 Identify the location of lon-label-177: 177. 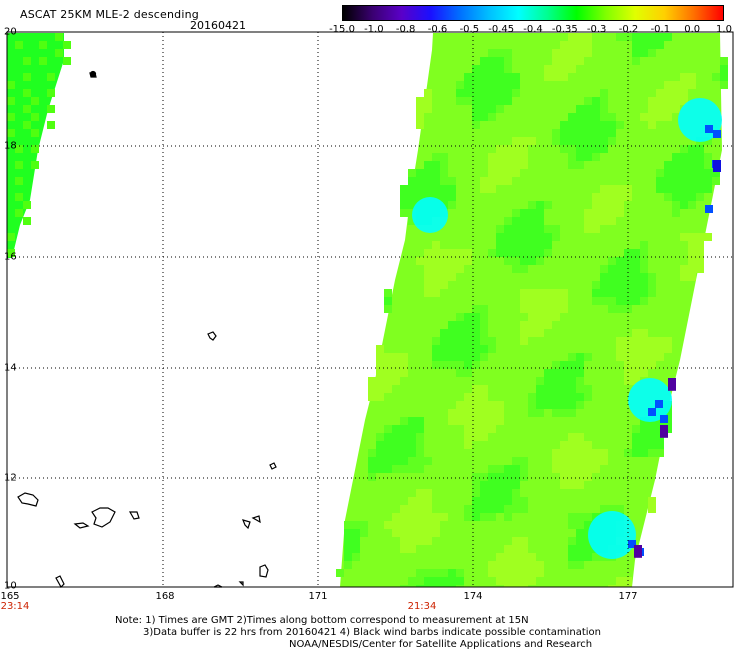
(628, 596).